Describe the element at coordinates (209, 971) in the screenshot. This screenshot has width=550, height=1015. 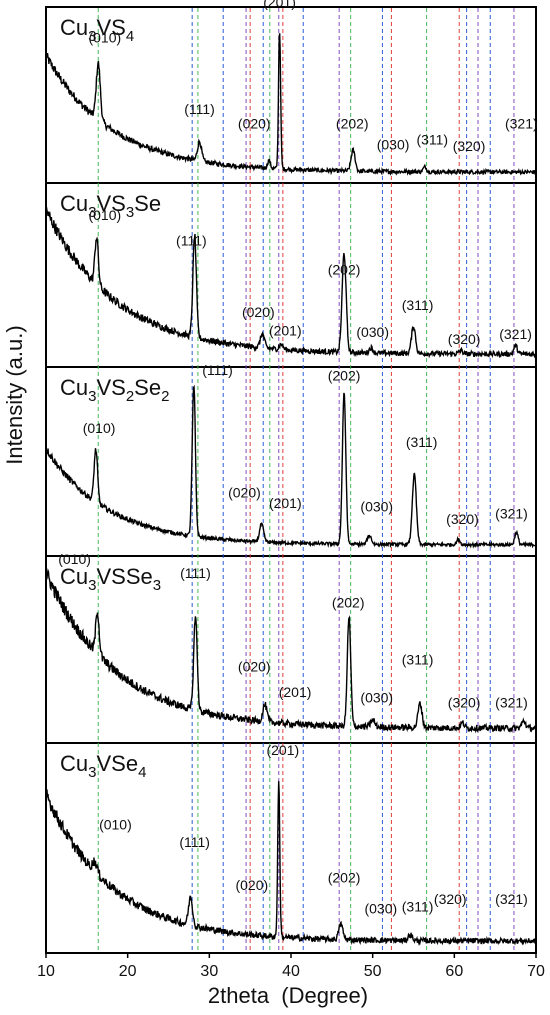
I see `x-tick-label: 30` at that location.